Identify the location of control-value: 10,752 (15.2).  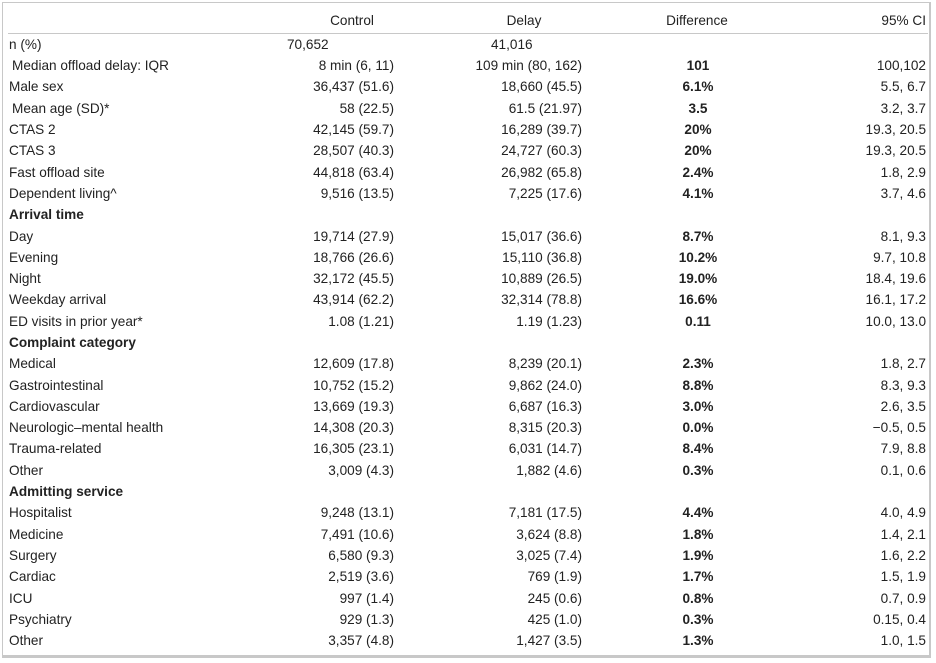
(353, 385).